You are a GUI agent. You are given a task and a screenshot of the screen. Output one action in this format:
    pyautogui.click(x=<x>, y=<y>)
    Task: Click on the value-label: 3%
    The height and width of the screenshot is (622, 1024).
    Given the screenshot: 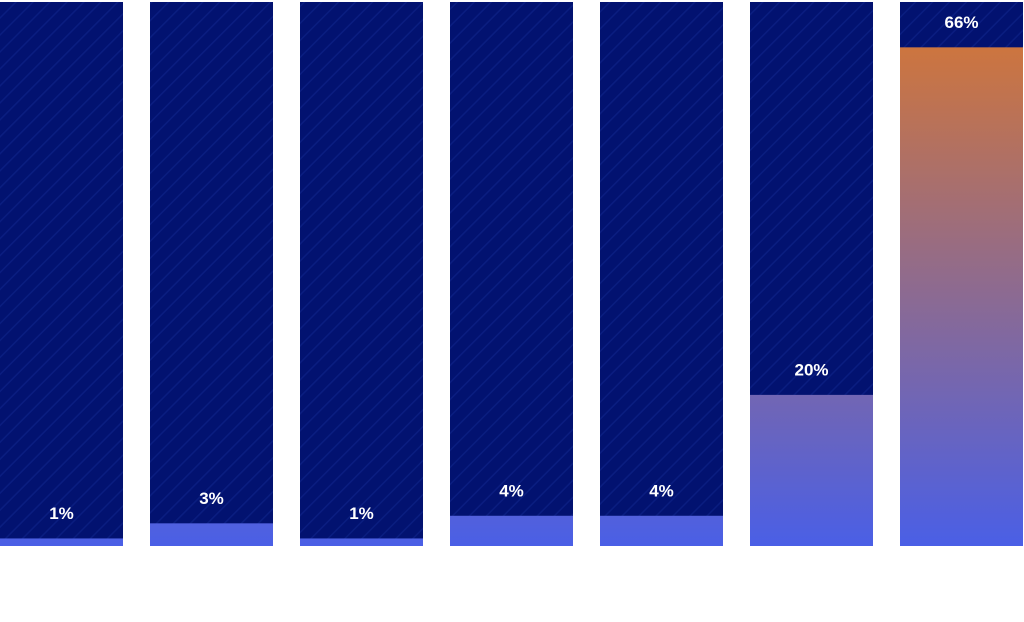 What is the action you would take?
    pyautogui.click(x=211, y=498)
    